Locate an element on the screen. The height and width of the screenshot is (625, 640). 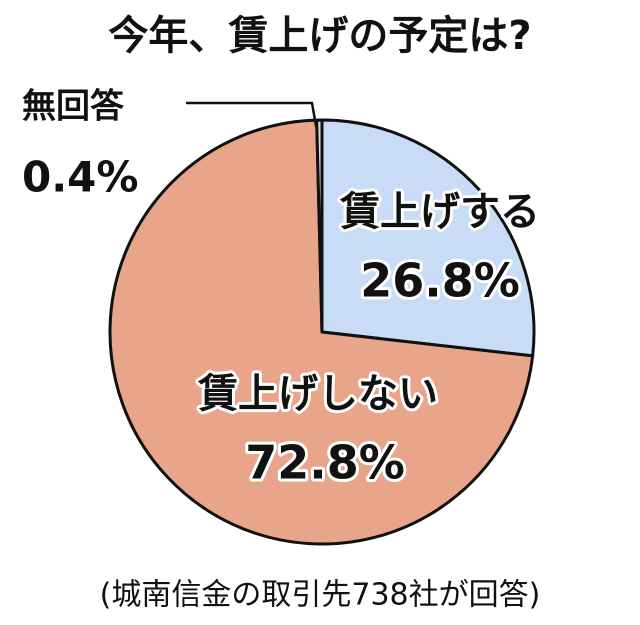
slice-label: 無回答 is located at coordinates (73, 107).